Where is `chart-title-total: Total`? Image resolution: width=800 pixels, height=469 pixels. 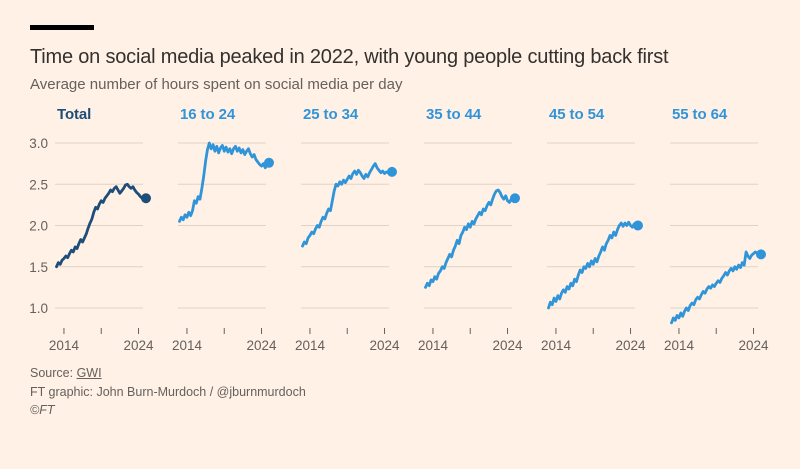
chart-title-total: Total is located at coordinates (74, 114).